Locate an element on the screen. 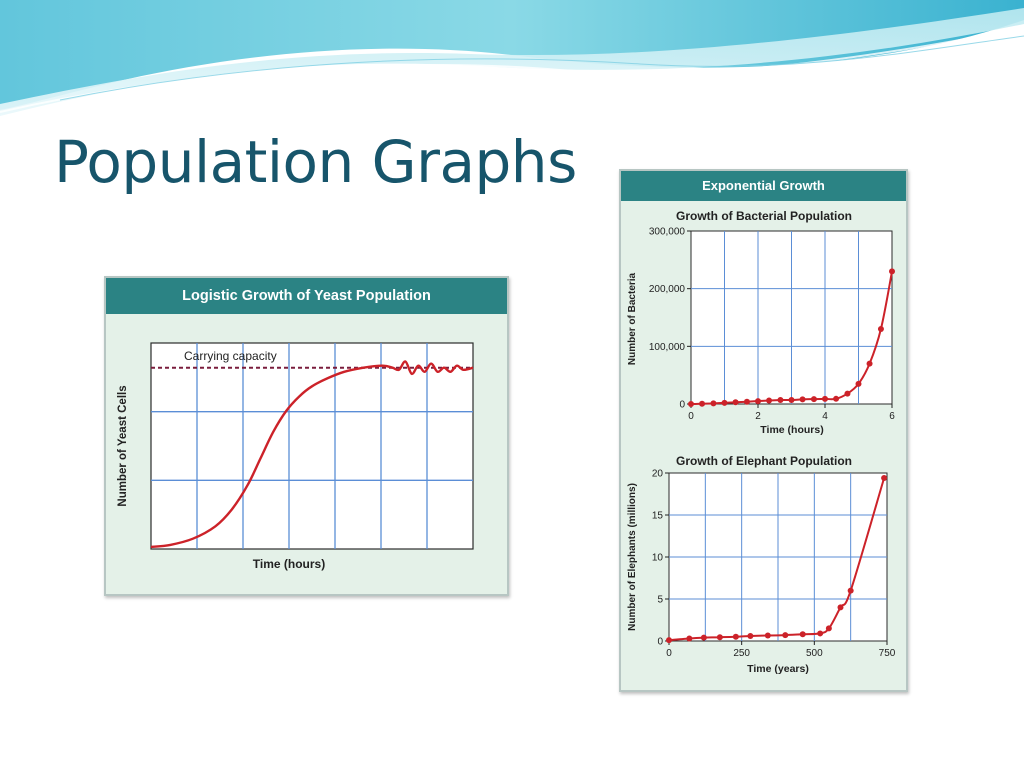  elephant-x-tick-label: 750 is located at coordinates (887, 653).